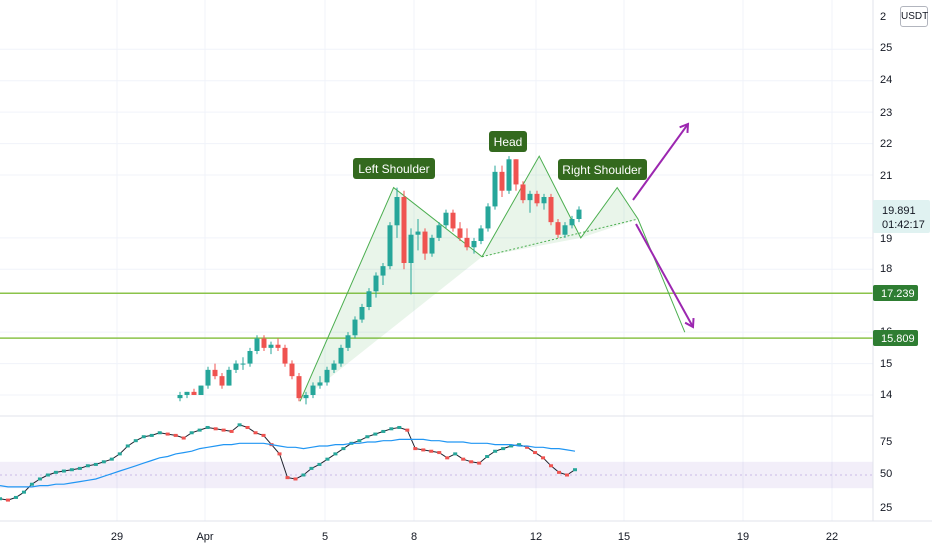 This screenshot has width=932, height=555. I want to click on price-tick: 19, so click(886, 239).